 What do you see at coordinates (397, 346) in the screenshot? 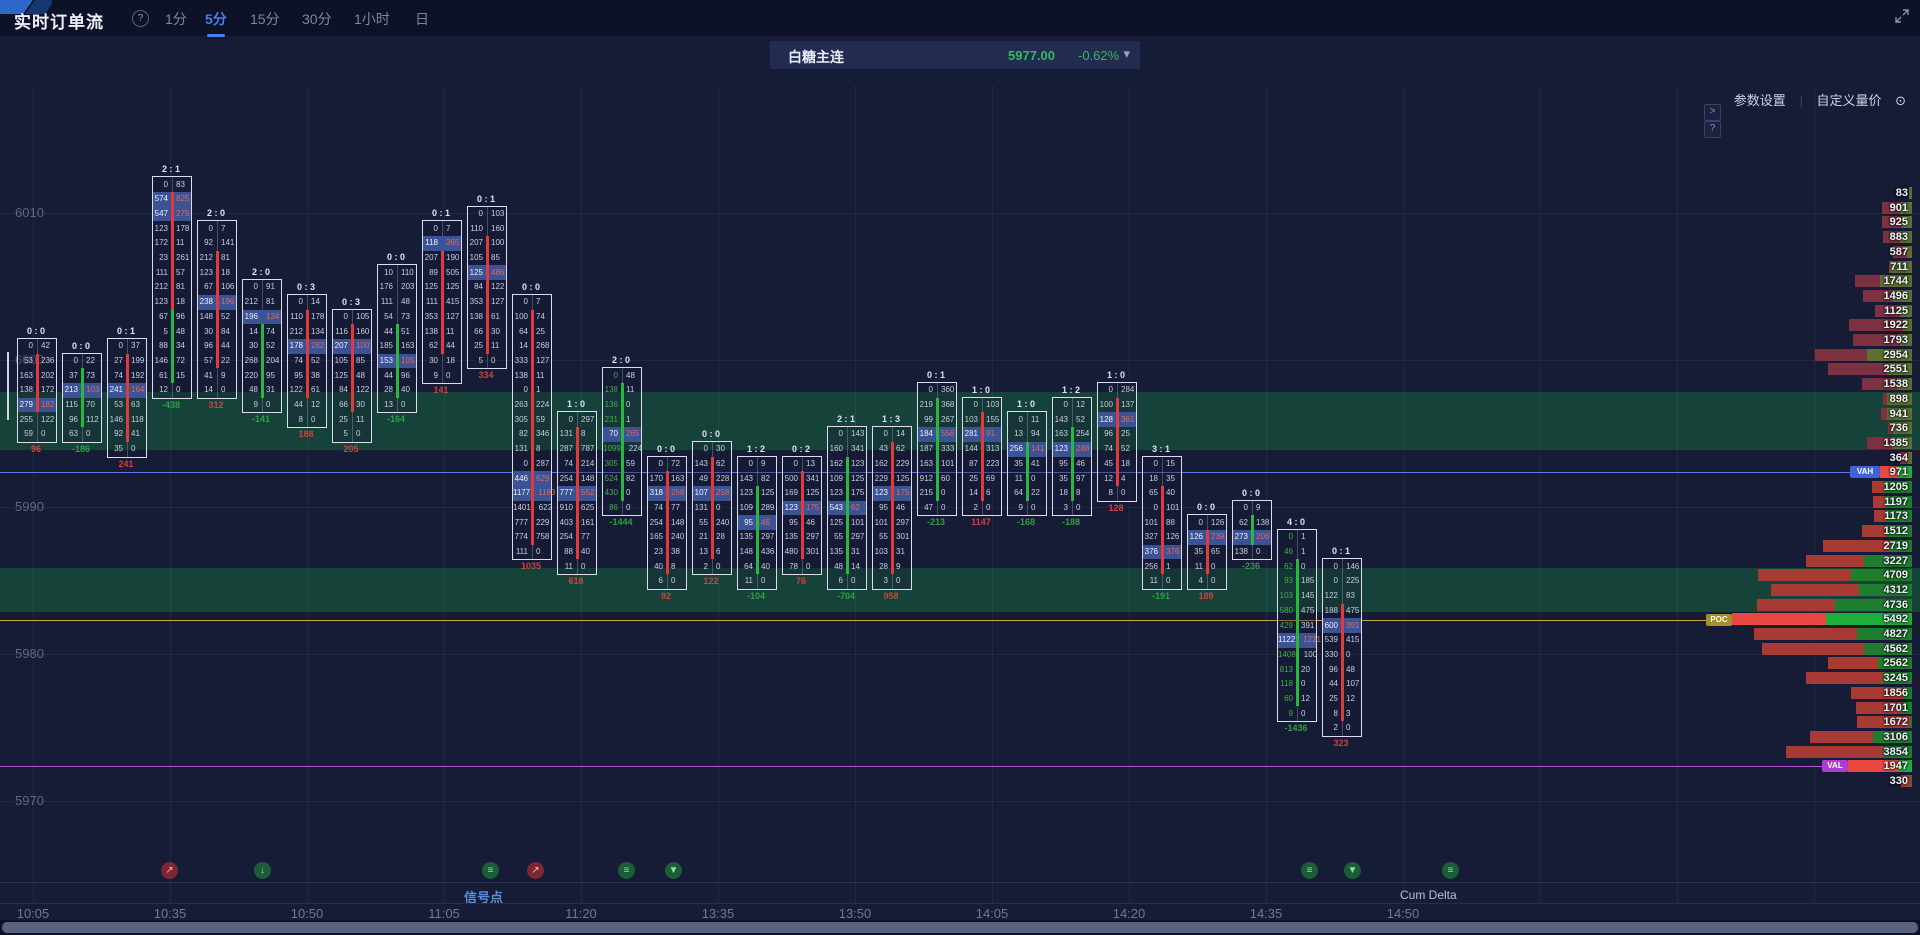
I see `footprint-row: 185 163` at bounding box center [397, 346].